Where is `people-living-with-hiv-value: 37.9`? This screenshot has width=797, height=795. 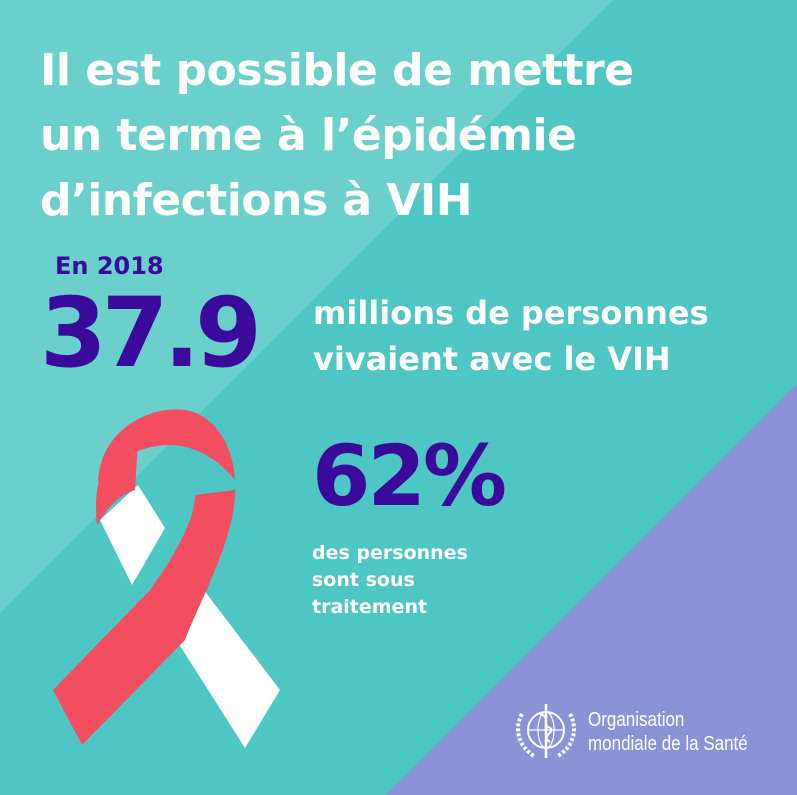 people-living-with-hiv-value: 37.9 is located at coordinates (151, 333).